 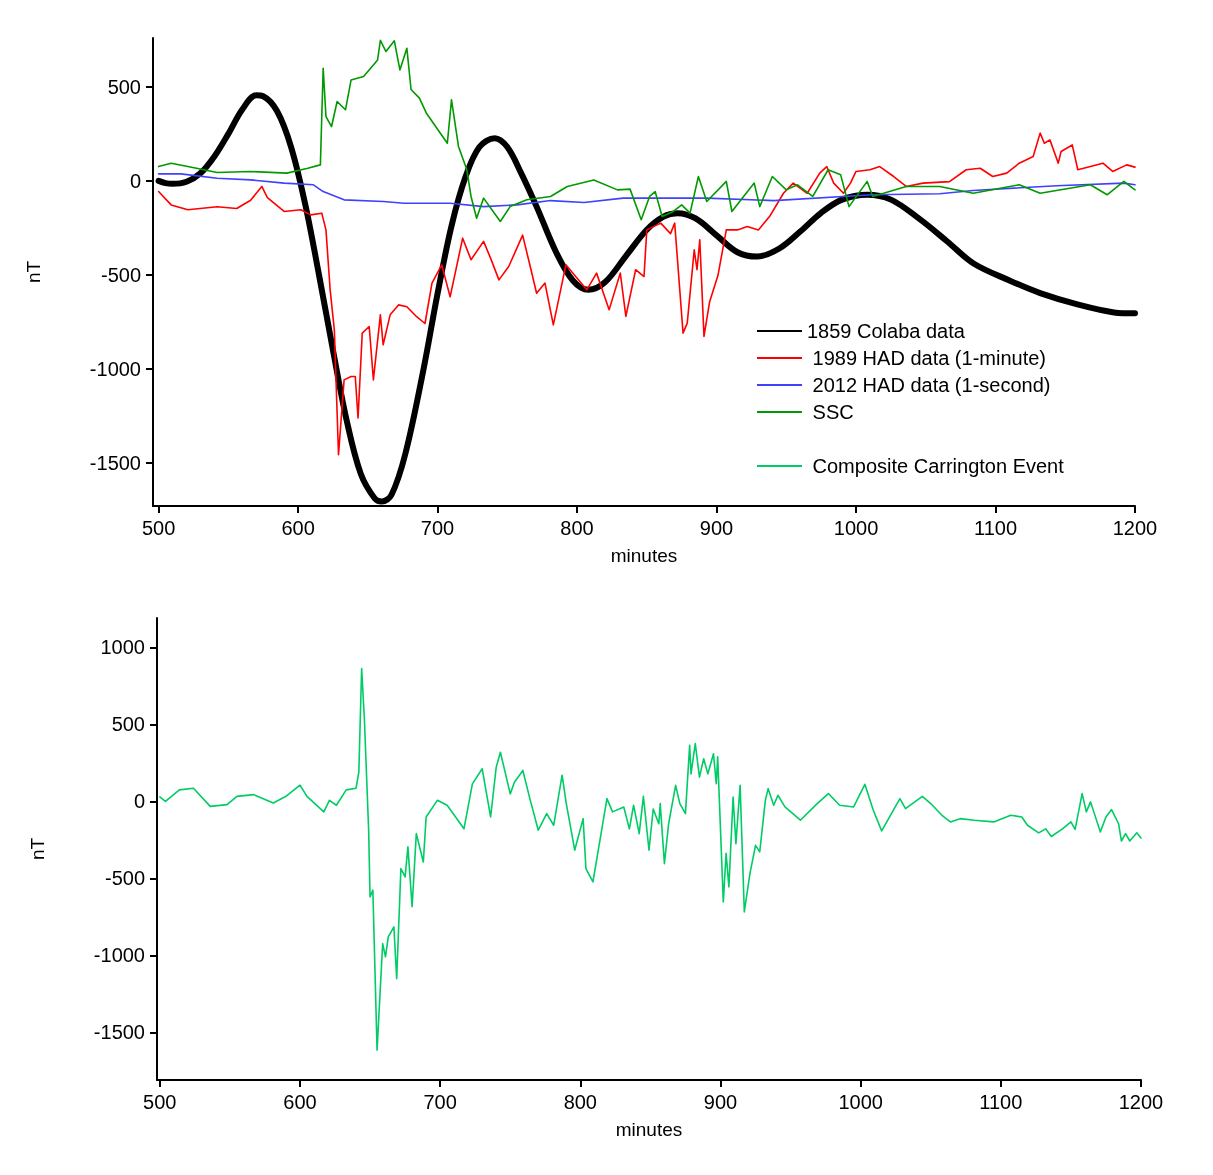 What do you see at coordinates (122, 647) in the screenshot?
I see `y-tick-label: 1000` at bounding box center [122, 647].